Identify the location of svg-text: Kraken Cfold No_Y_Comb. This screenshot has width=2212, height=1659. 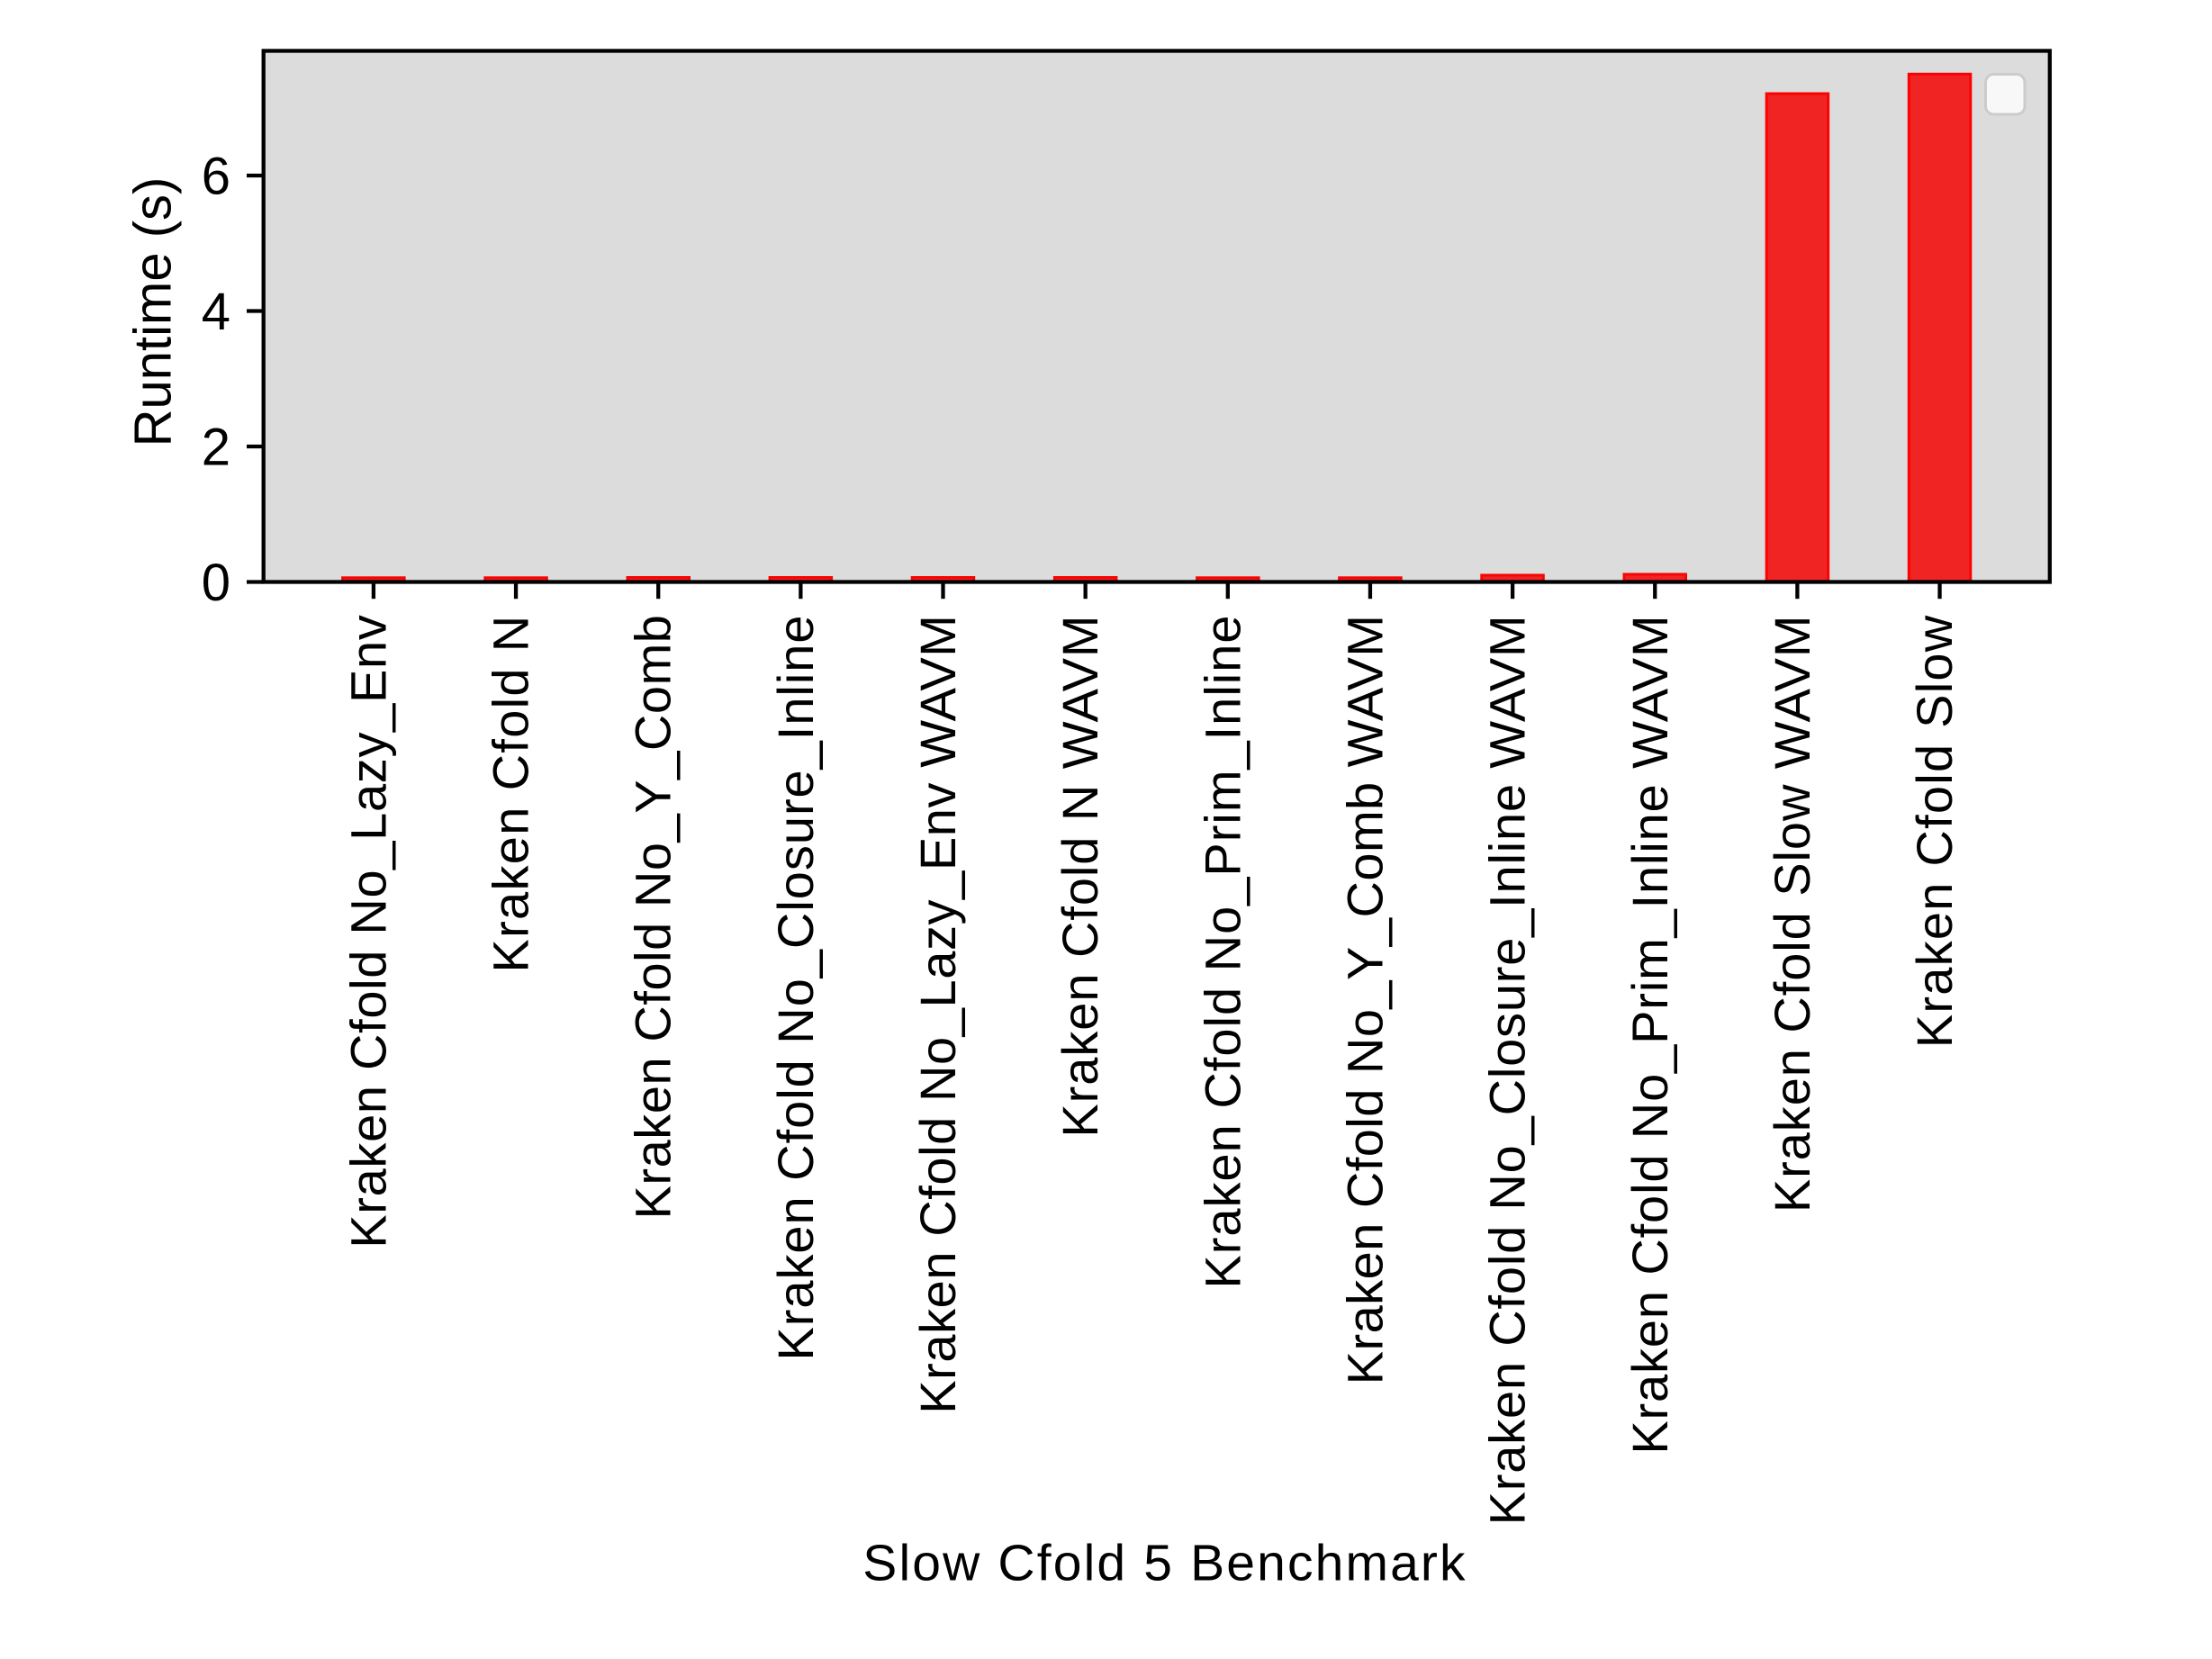
(653, 917).